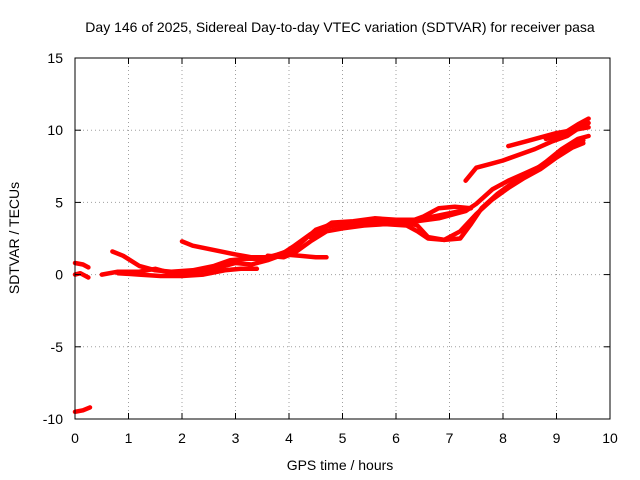 The width and height of the screenshot is (640, 480). Describe the element at coordinates (289, 438) in the screenshot. I see `x-tick-label: 4` at that location.